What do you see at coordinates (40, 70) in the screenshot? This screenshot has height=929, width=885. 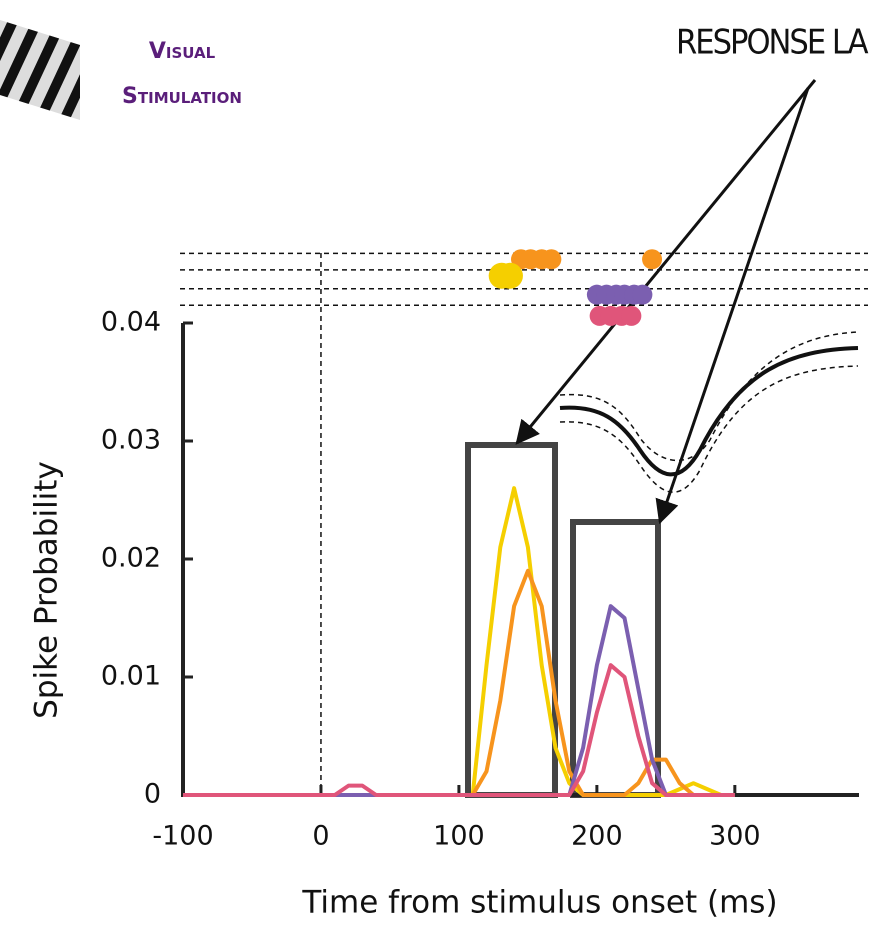 I see `grating-icon` at bounding box center [40, 70].